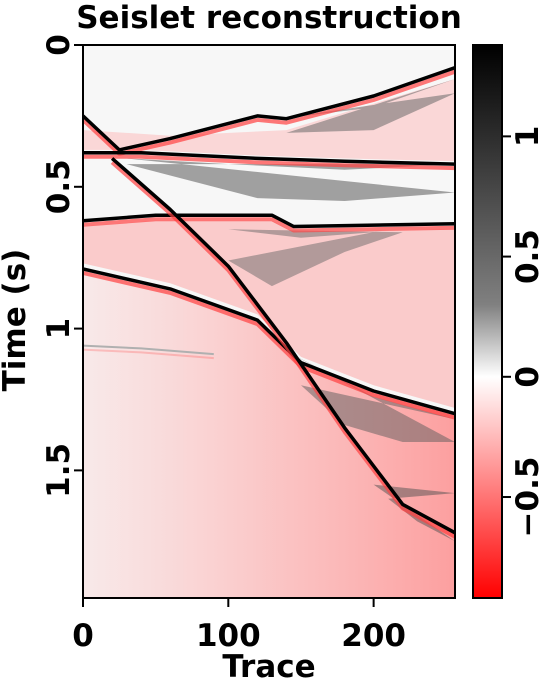  What do you see at coordinates (269, 158) in the screenshot?
I see `event-2-trace` at bounding box center [269, 158].